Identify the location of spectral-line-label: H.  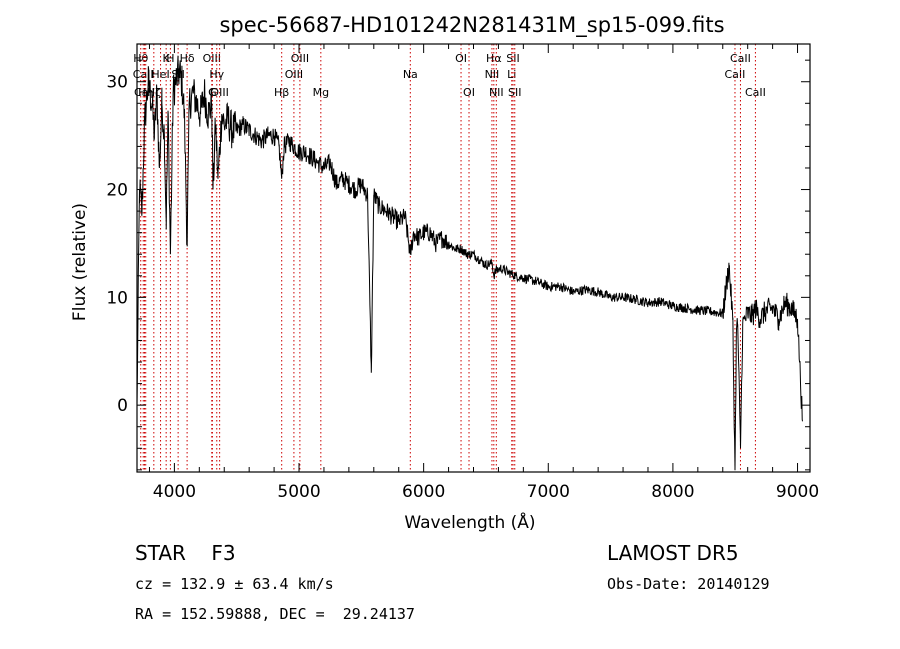
(170, 58).